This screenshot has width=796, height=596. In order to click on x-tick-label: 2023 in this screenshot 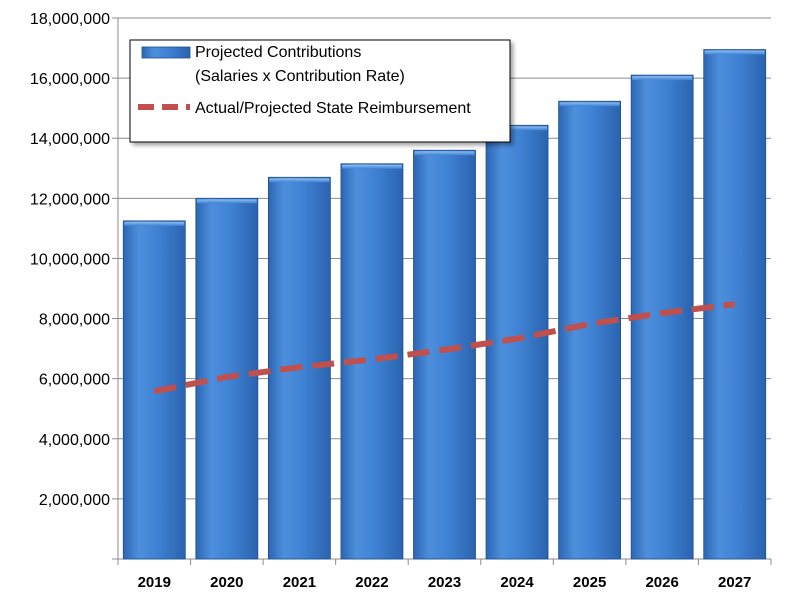, I will do `click(444, 582)`.